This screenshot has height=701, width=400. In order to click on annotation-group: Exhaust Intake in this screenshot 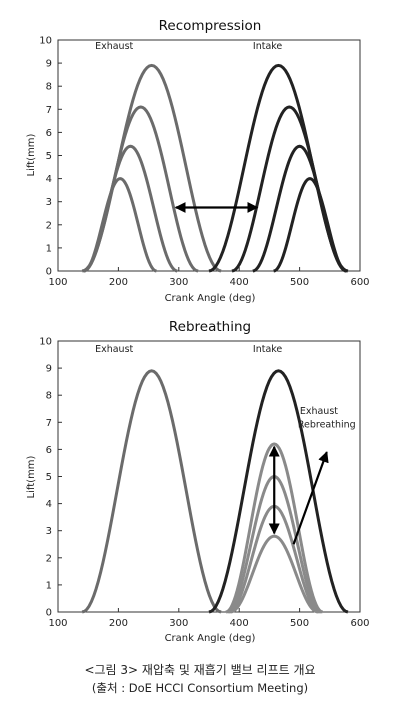, I will do `click(189, 127)`.